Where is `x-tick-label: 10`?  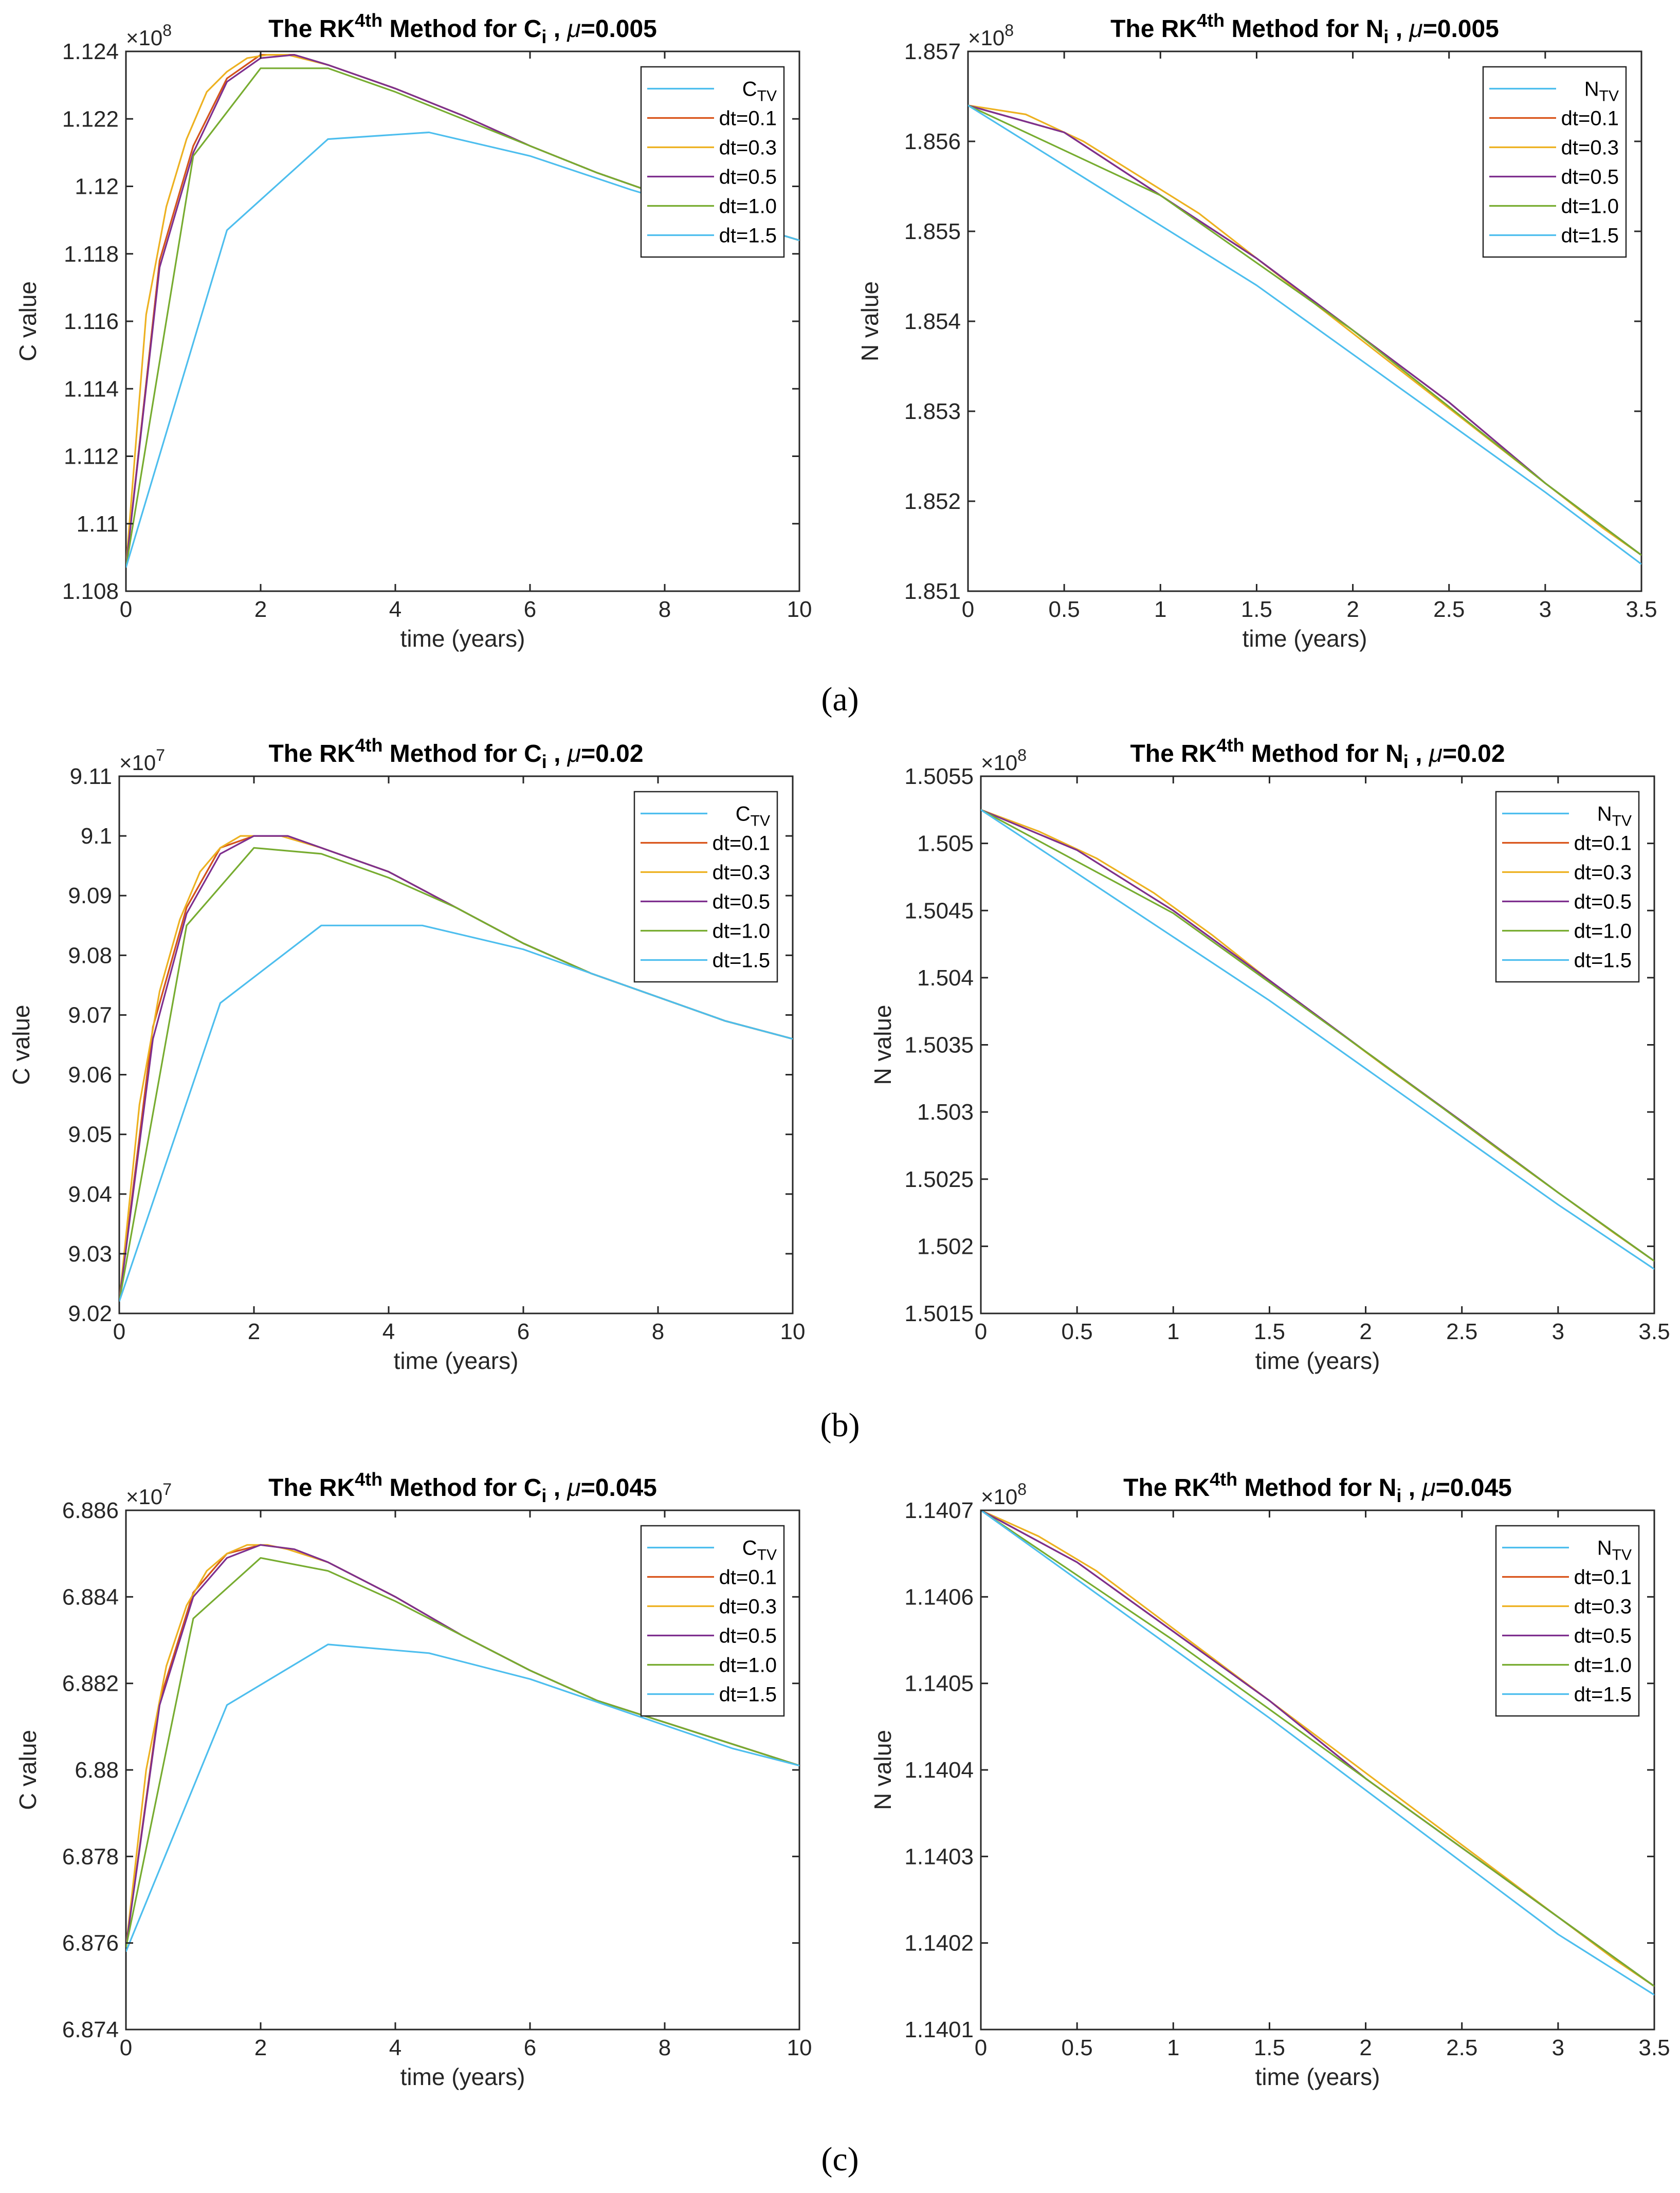
x-tick-label: 10 is located at coordinates (793, 1331).